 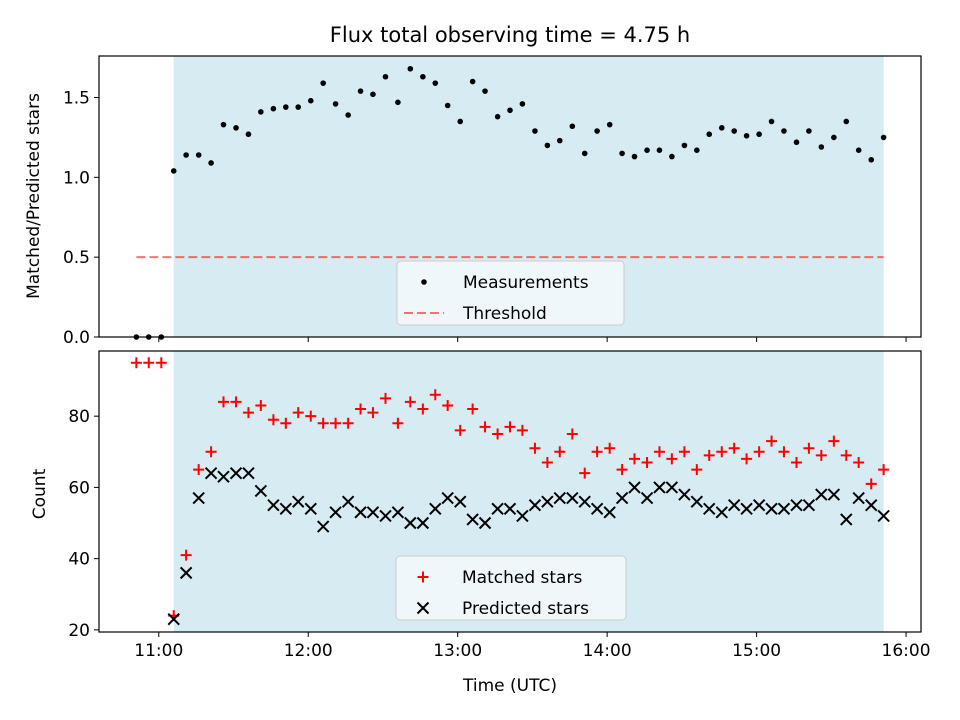 I want to click on x-tick-label: 14:00, so click(x=607, y=651).